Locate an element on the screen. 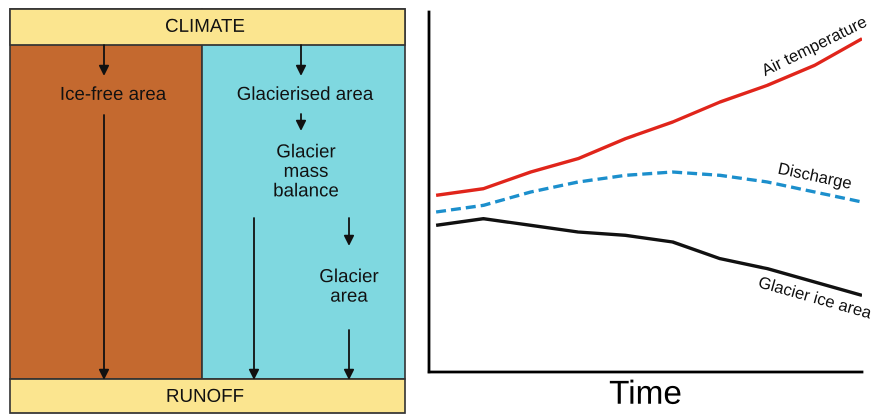  text: Glacier mass balance is located at coordinates (306, 170).